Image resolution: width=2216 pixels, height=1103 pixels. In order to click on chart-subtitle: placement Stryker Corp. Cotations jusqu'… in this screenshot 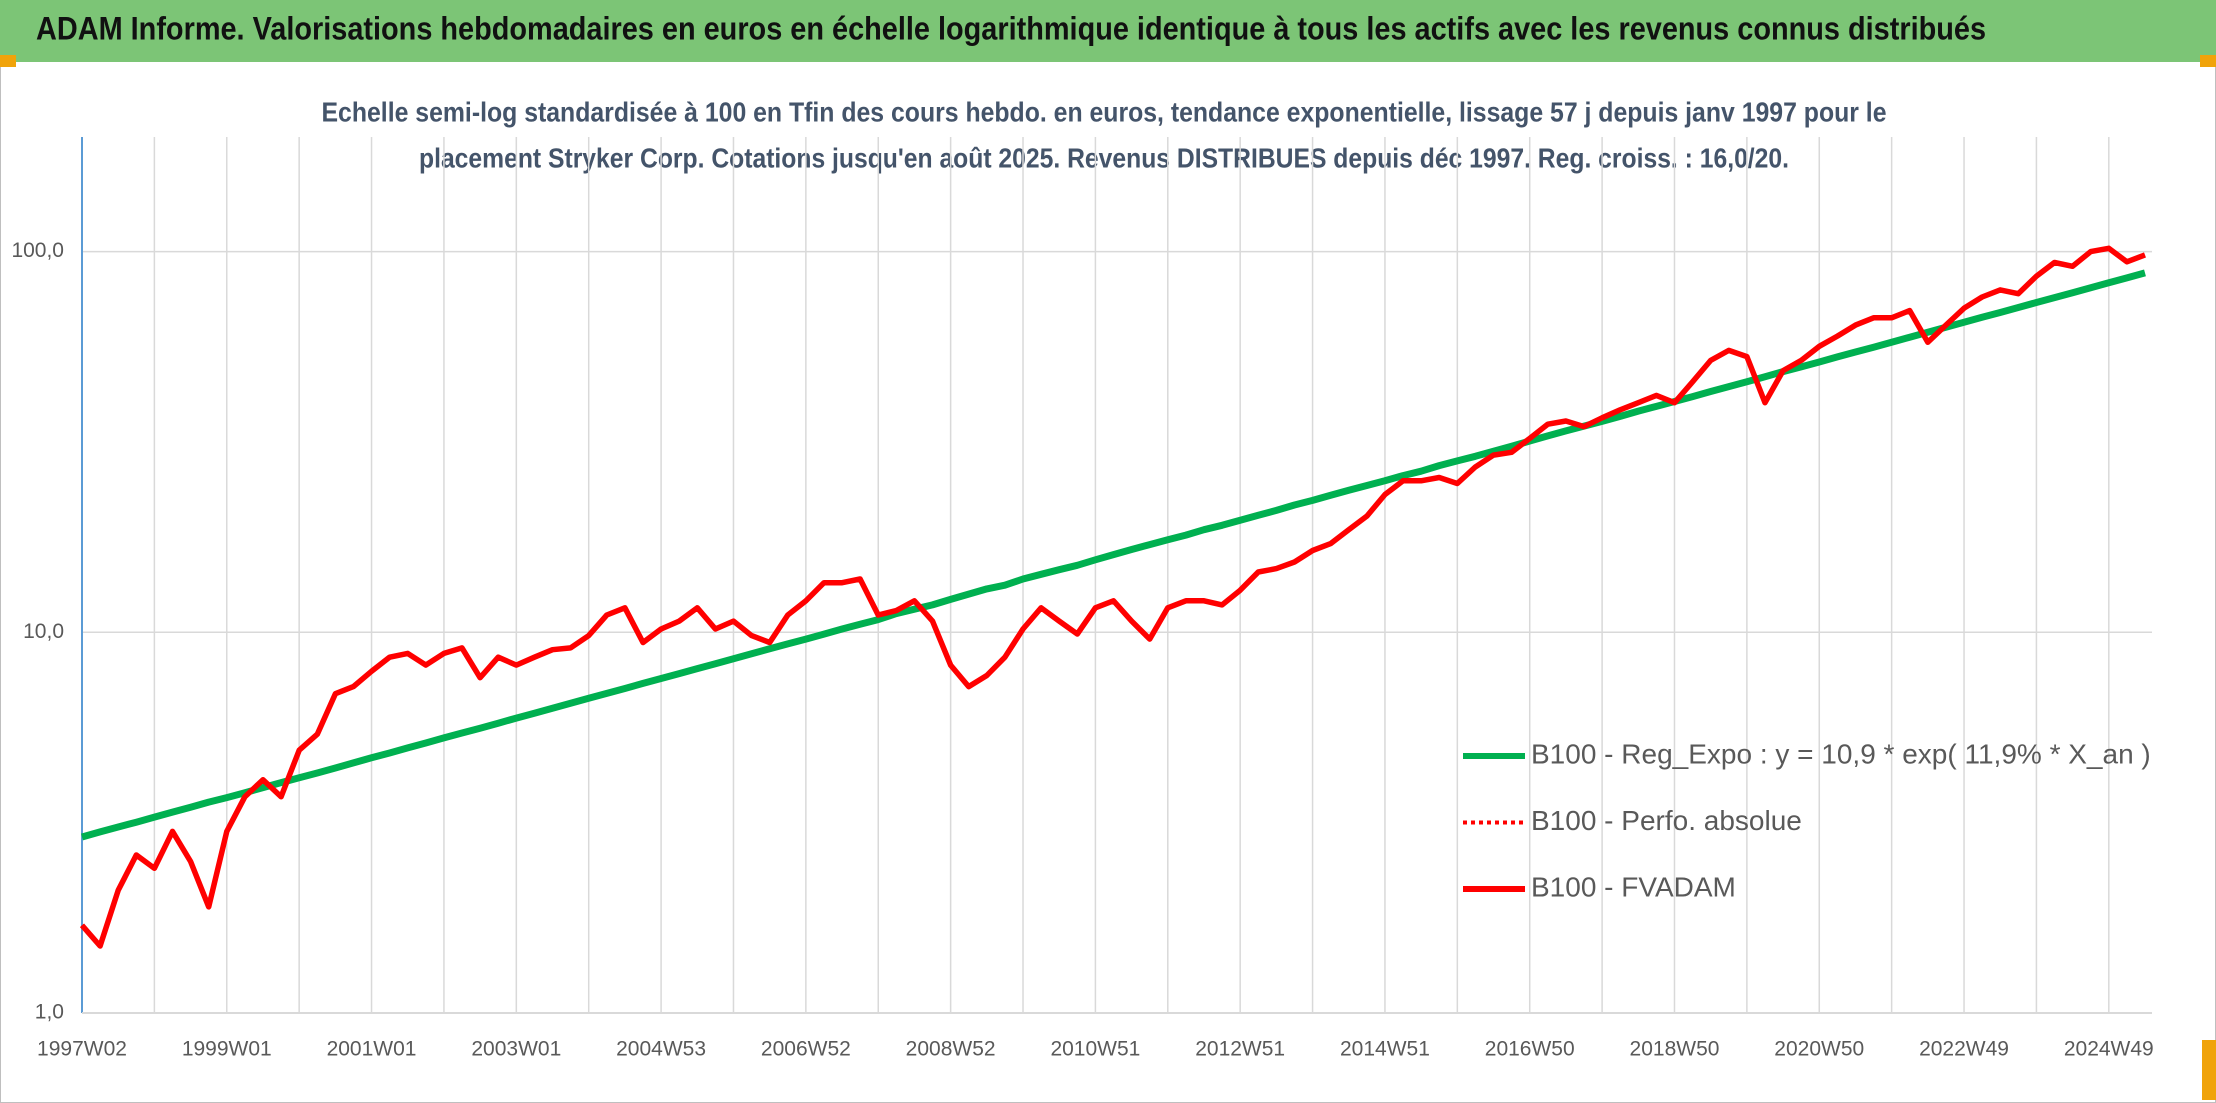, I will do `click(1104, 157)`.